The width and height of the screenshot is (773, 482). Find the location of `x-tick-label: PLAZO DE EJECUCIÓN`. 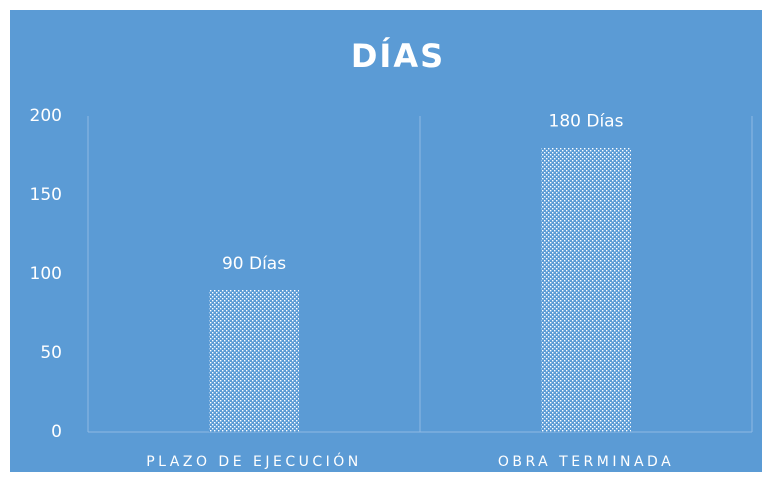

x-tick-label: PLAZO DE EJECUCIÓN is located at coordinates (254, 461).